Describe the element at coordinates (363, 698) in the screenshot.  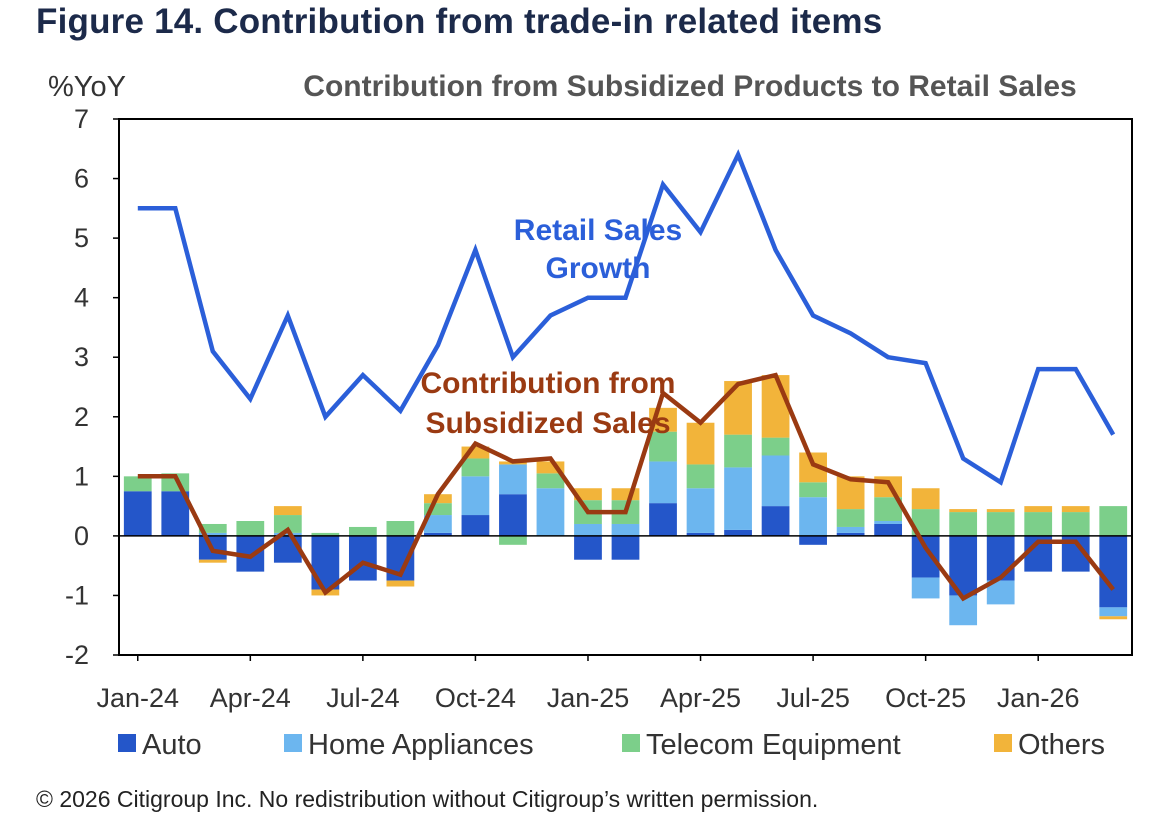
I see `x-tick-label: Jul-24` at that location.